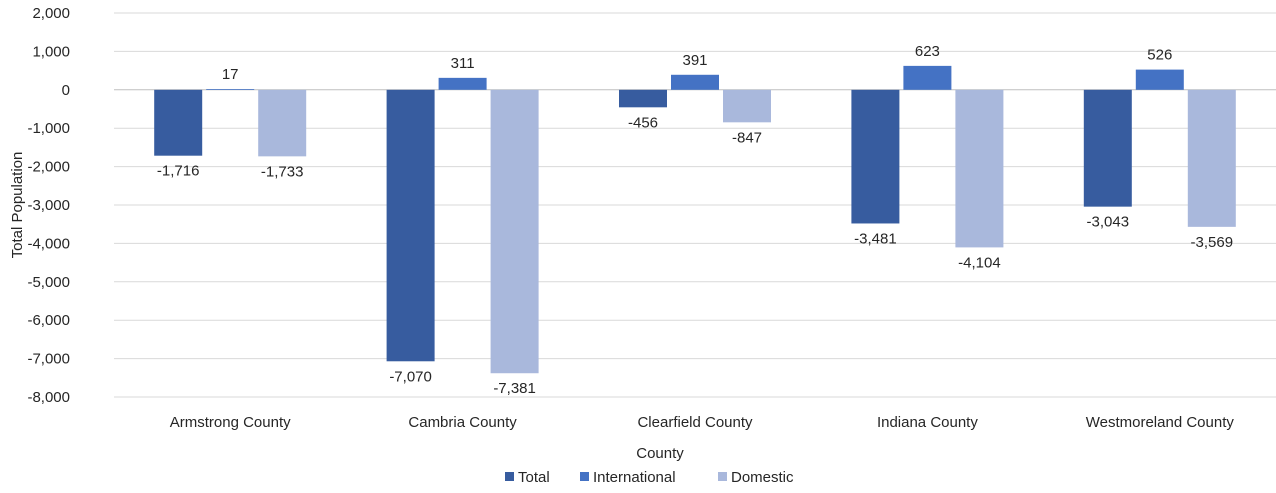 The height and width of the screenshot is (493, 1276). I want to click on y-tick-label: 1,000, so click(51, 51).